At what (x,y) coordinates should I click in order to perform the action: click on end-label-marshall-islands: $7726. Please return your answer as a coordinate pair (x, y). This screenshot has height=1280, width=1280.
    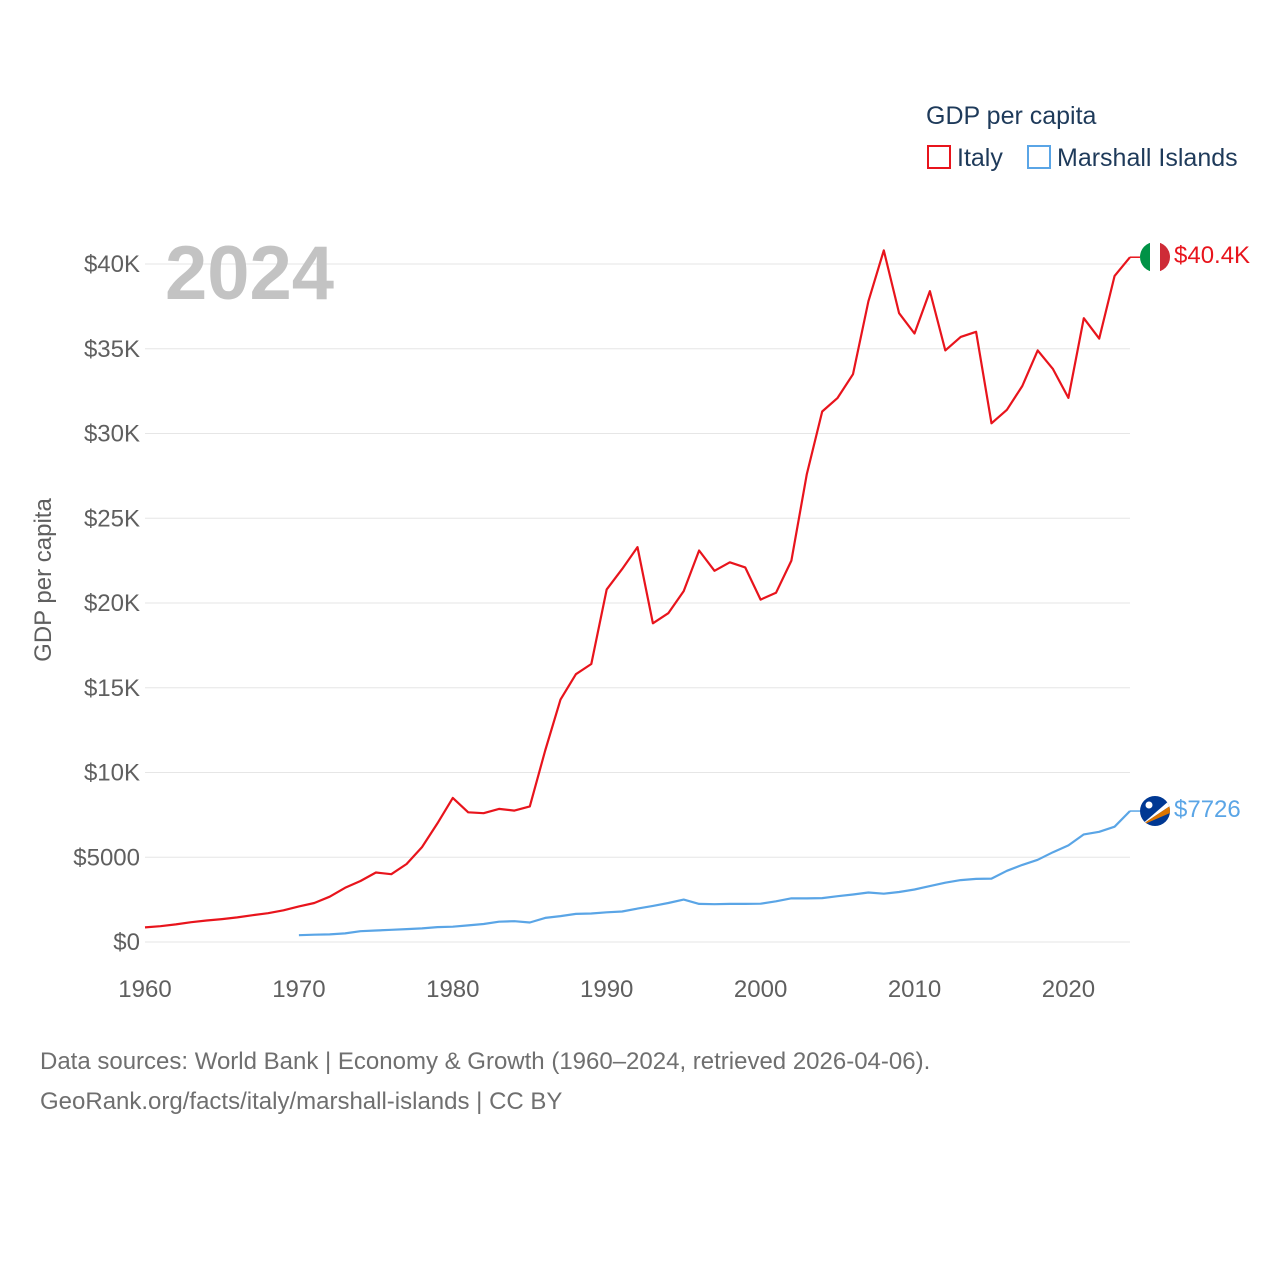
    Looking at the image, I should click on (1207, 809).